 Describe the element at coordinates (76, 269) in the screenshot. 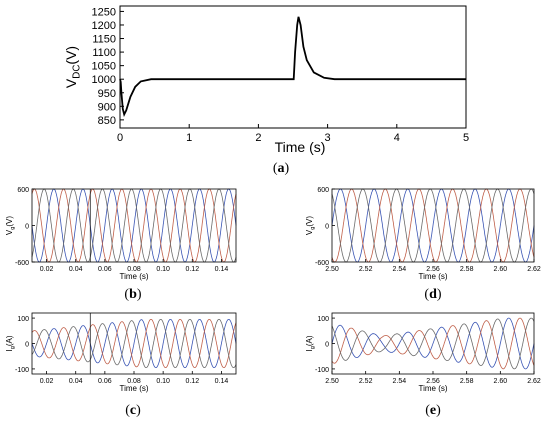

I see `panel-b-xtick-label: 0.04` at that location.